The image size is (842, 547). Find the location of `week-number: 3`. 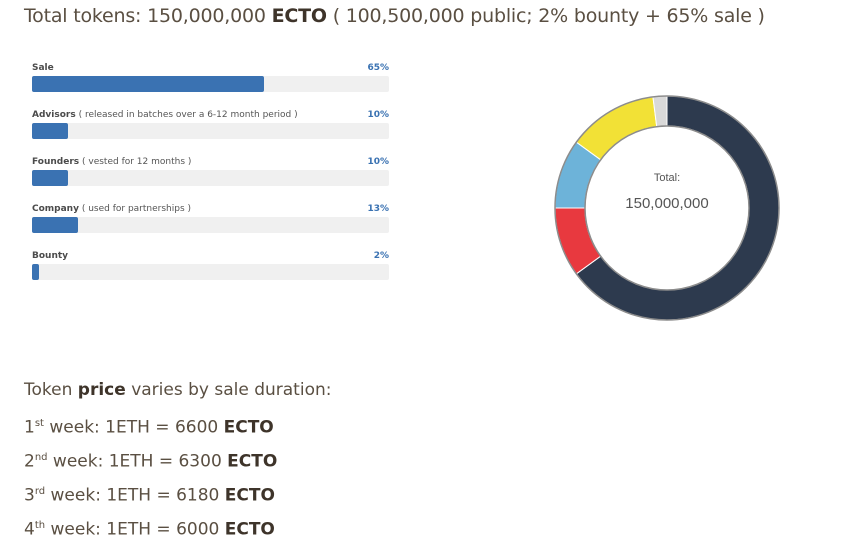

week-number: 3 is located at coordinates (29, 495).